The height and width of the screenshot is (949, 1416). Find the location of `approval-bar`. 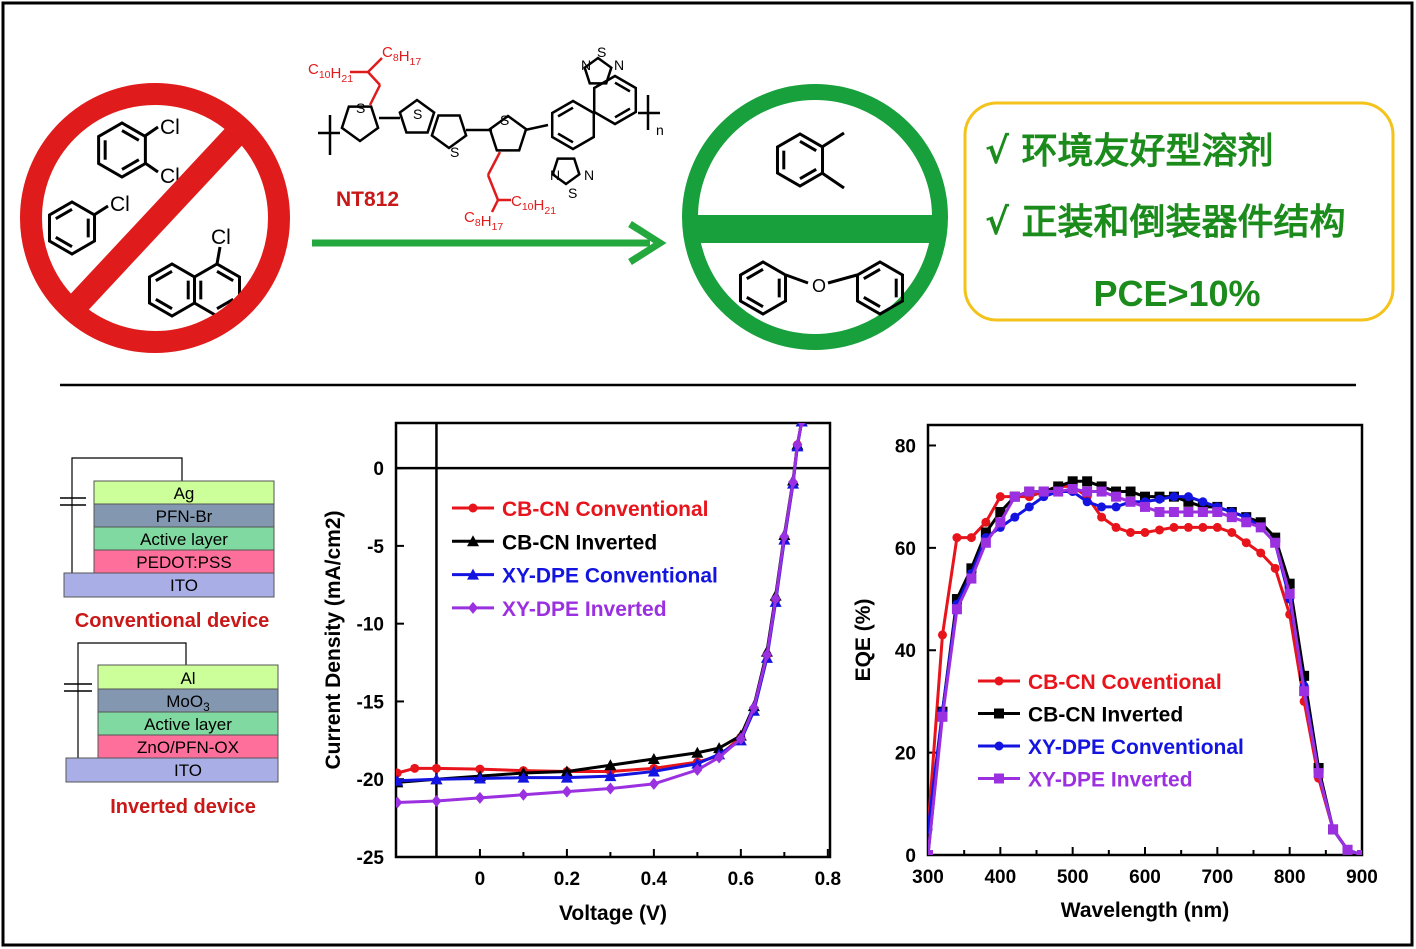

approval-bar is located at coordinates (816, 229).